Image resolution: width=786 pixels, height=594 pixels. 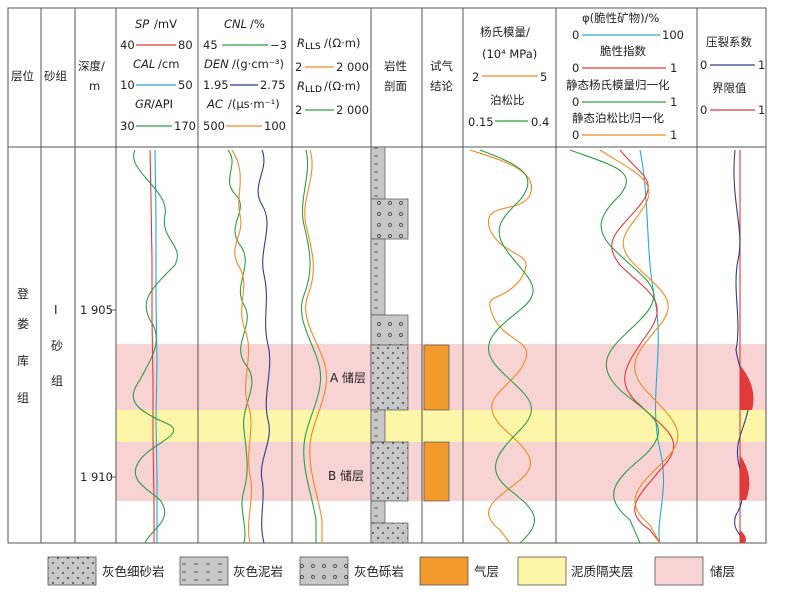 I want to click on header-gas-test-1: 试气, so click(x=441, y=66).